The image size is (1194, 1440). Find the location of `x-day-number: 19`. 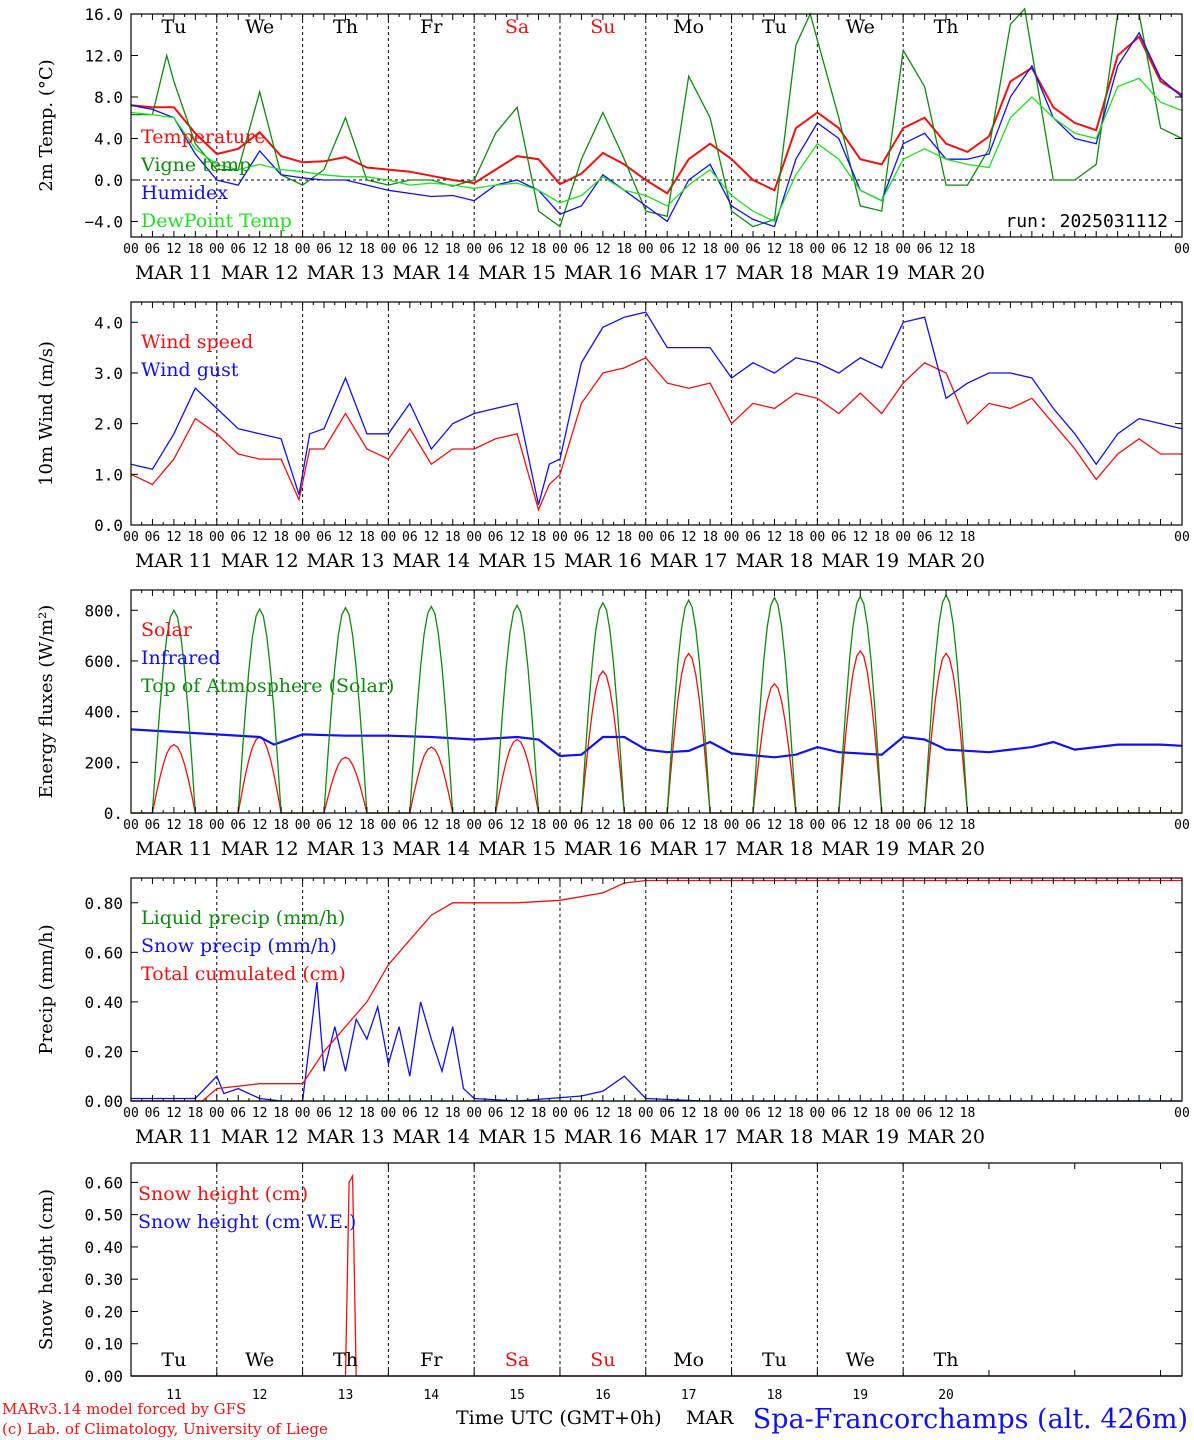

x-day-number: 19 is located at coordinates (860, 1395).